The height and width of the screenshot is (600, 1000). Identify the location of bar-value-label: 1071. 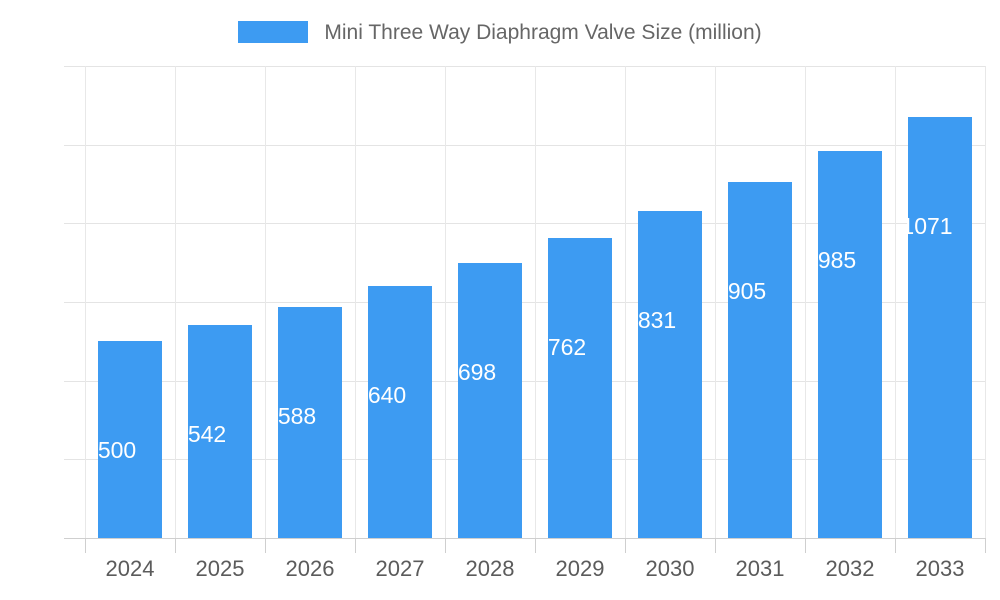
(927, 225).